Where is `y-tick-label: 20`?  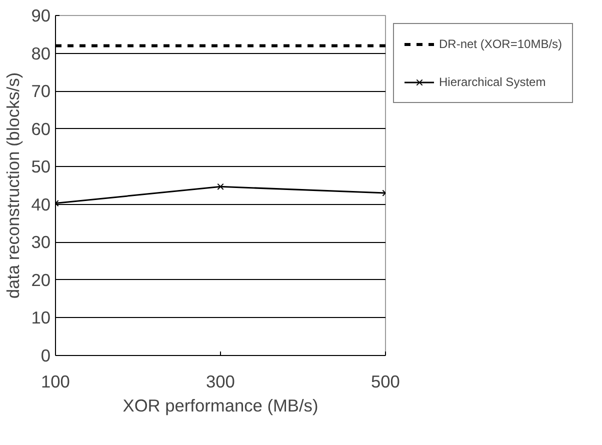
y-tick-label: 20 is located at coordinates (41, 280).